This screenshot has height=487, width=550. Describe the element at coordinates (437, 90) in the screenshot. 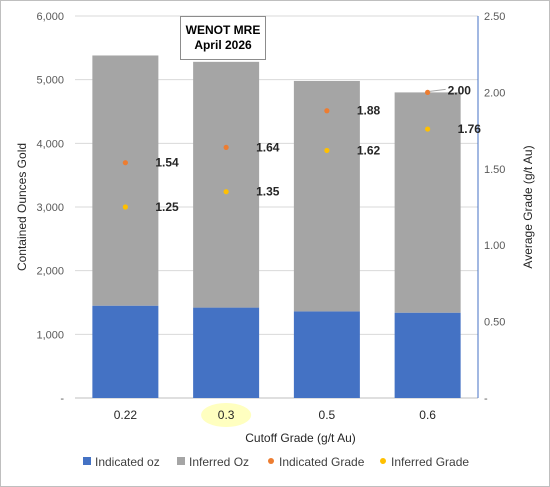

I see `data-label-leader` at that location.